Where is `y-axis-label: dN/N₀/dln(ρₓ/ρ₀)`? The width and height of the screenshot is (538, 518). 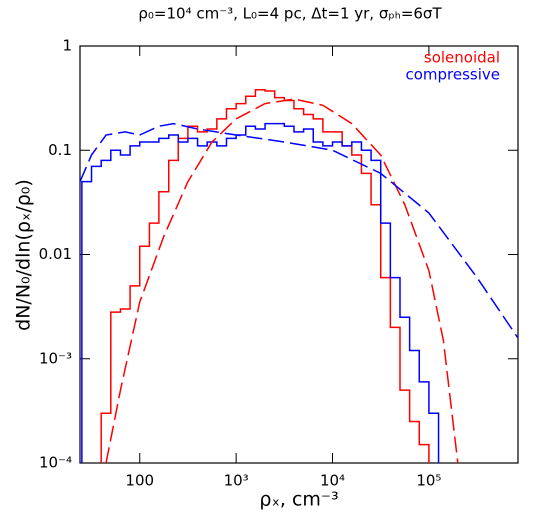 y-axis-label: dN/N₀/dln(ρₓ/ρ₀) is located at coordinates (24, 255).